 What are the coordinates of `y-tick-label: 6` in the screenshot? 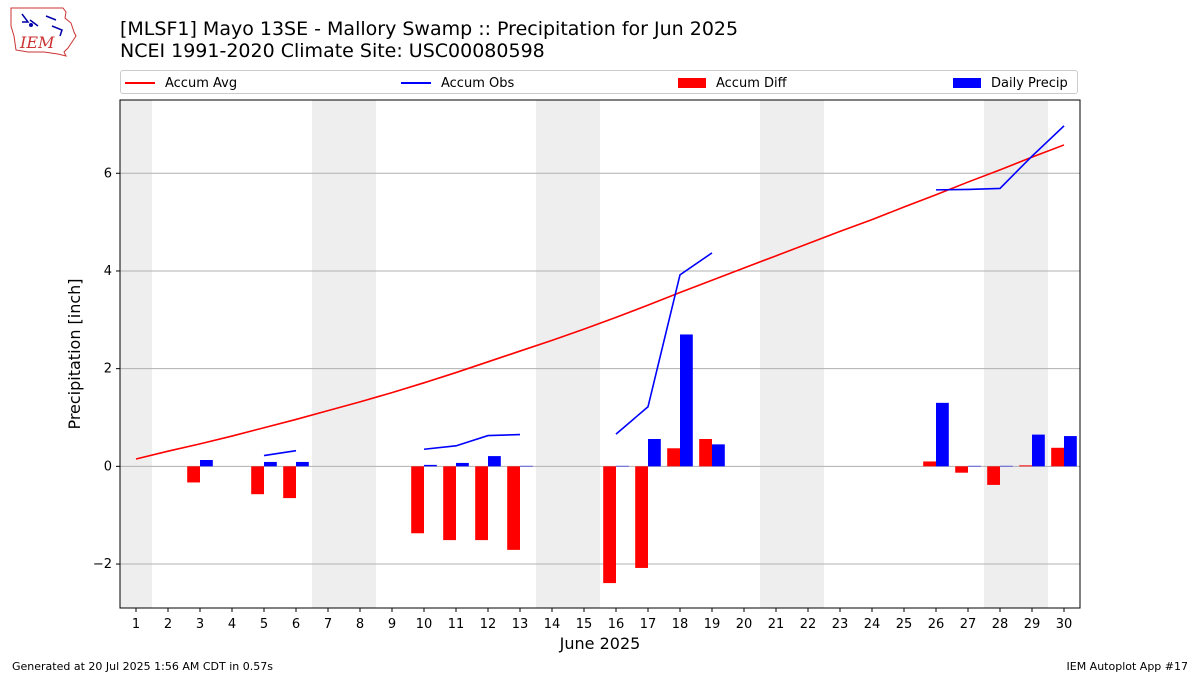 It's located at (108, 173).